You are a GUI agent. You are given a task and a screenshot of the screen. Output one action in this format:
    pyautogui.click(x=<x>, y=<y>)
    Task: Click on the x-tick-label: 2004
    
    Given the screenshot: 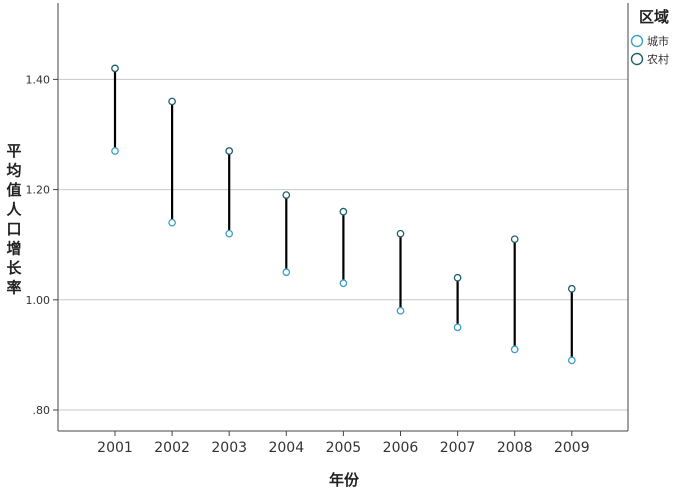 What is the action you would take?
    pyautogui.click(x=286, y=448)
    